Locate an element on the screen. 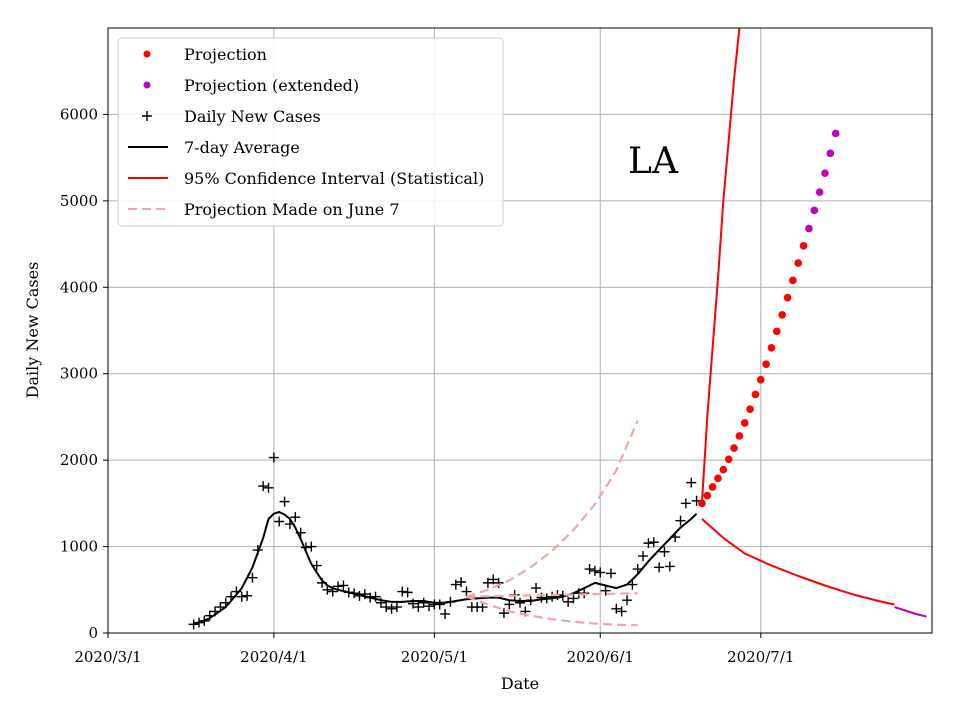  legend-entry-7-day-average: 7-day Average is located at coordinates (214, 147).